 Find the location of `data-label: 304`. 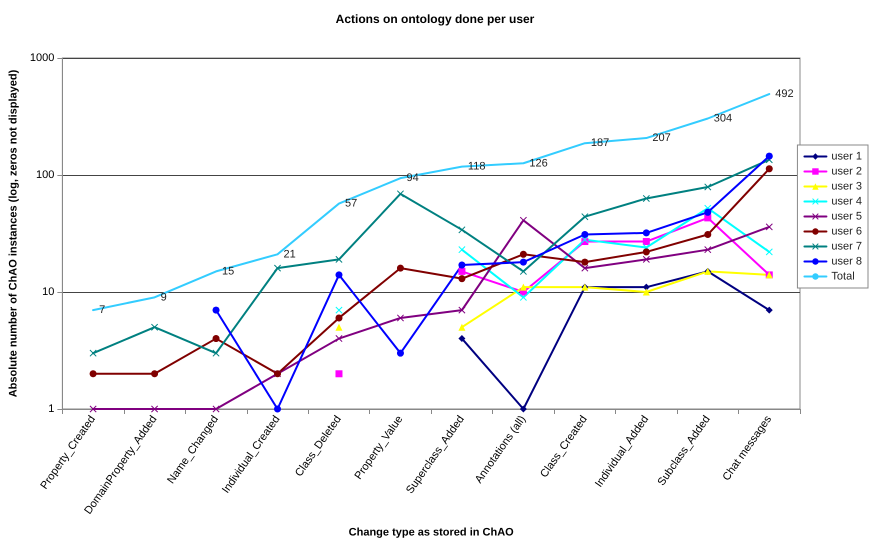

data-label: 304 is located at coordinates (723, 118).